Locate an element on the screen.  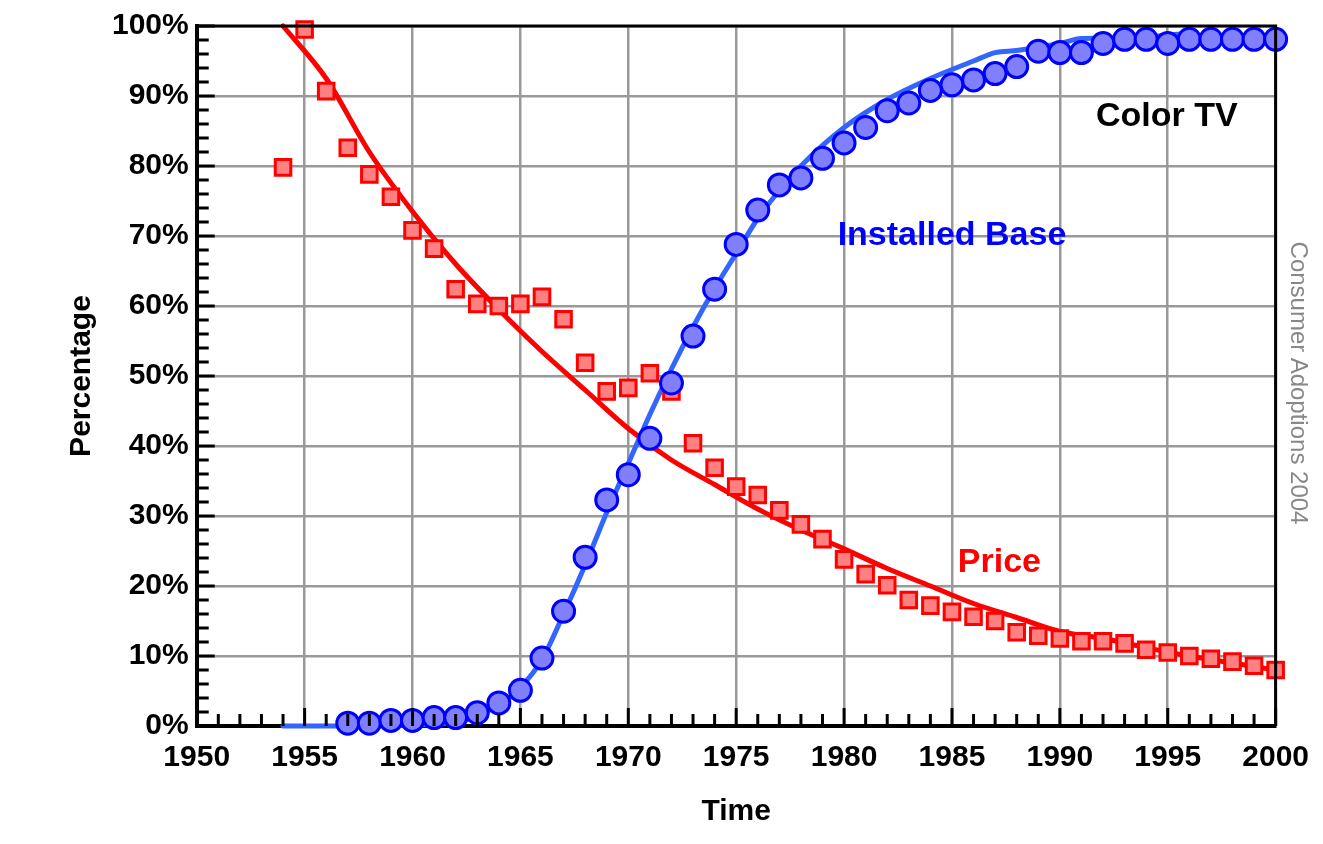
x-tick-label: 1995 is located at coordinates (1168, 756).